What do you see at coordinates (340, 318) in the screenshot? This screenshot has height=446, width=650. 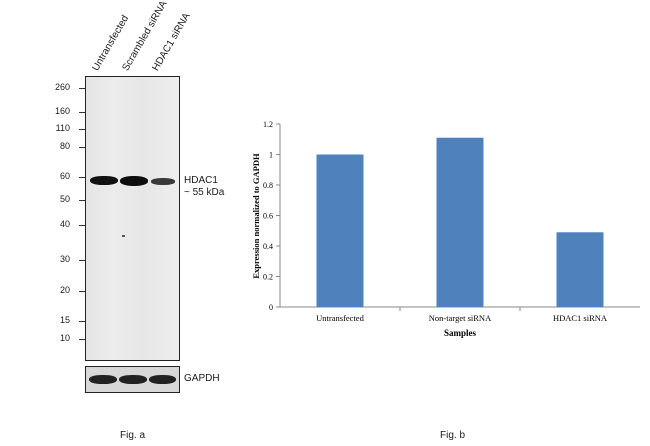 I see `x-tick-label: Untransfected` at bounding box center [340, 318].